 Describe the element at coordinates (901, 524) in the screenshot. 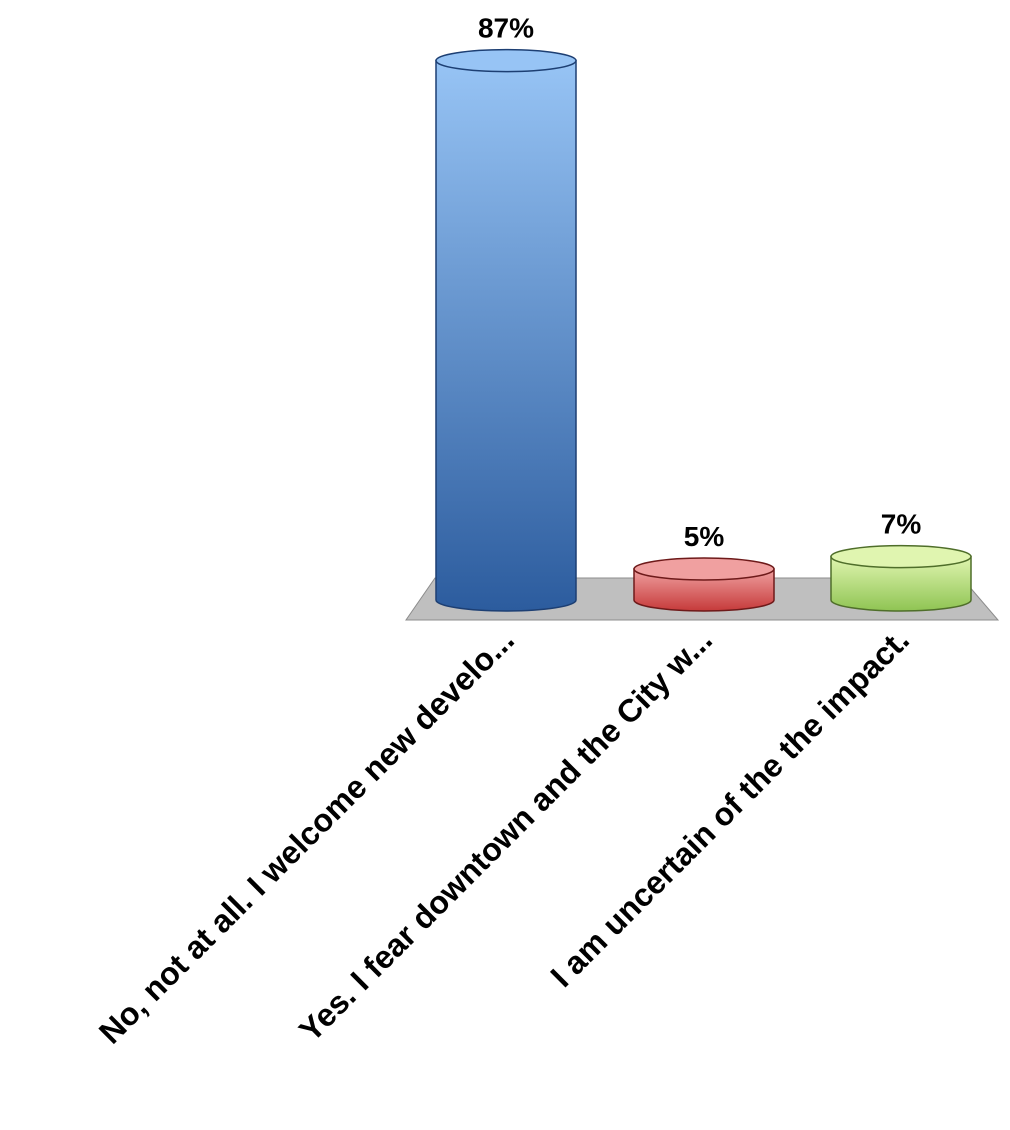

I see `value-label-3: 7%` at that location.